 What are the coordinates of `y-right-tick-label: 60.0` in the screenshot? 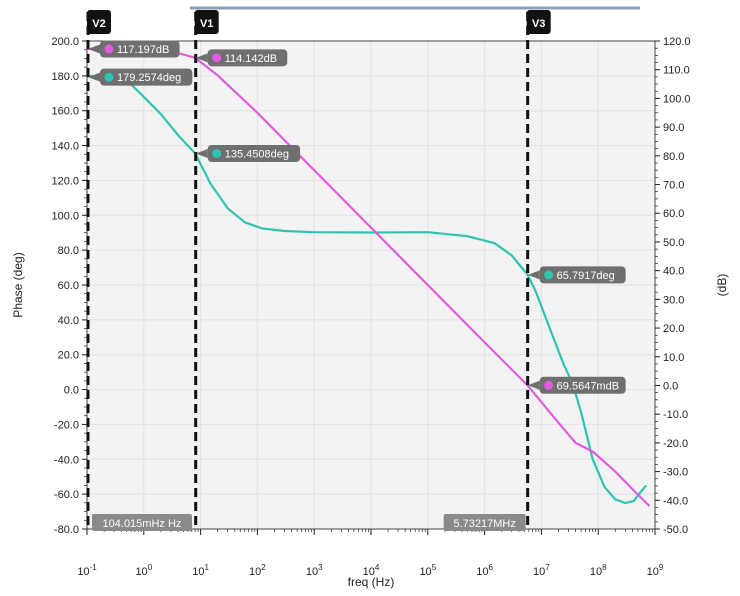 It's located at (673, 214).